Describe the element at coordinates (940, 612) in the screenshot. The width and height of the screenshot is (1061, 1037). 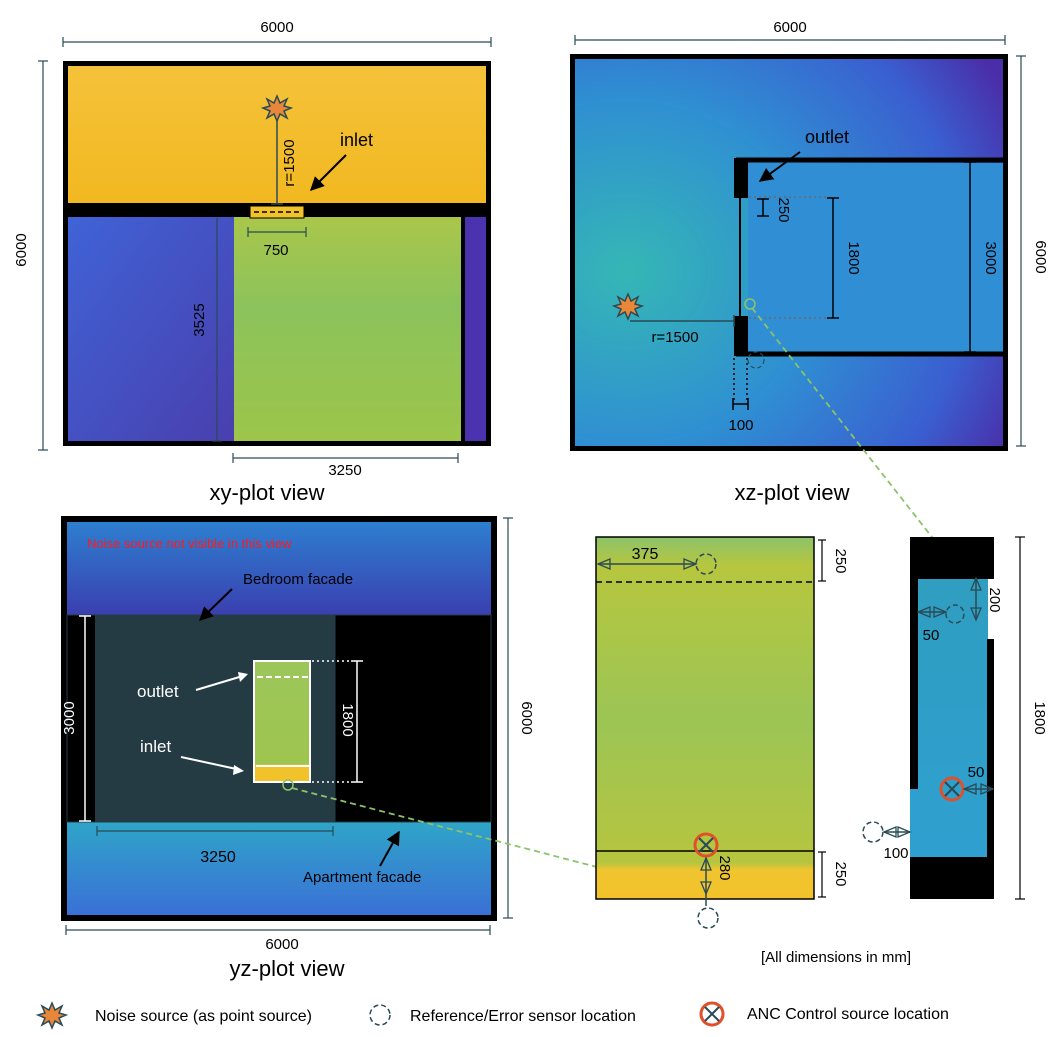
I see `detail-side-dim-50-top-arrow-right` at that location.